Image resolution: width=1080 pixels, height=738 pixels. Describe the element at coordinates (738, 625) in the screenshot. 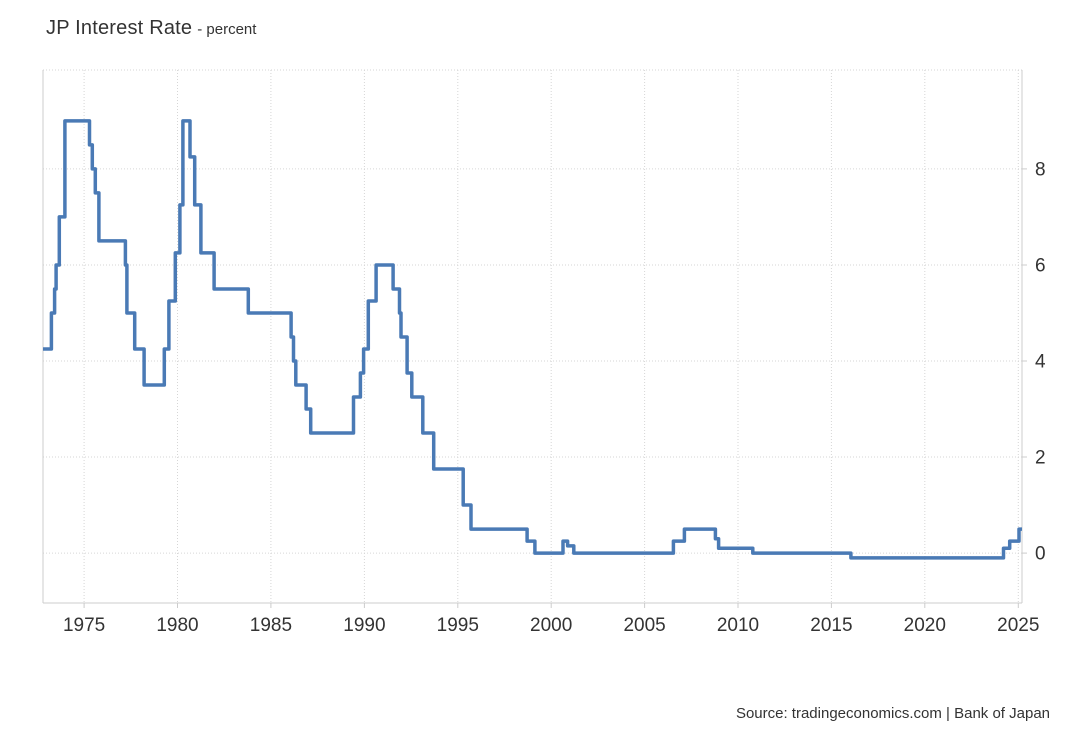

I see `x-tick-label: 2010` at that location.